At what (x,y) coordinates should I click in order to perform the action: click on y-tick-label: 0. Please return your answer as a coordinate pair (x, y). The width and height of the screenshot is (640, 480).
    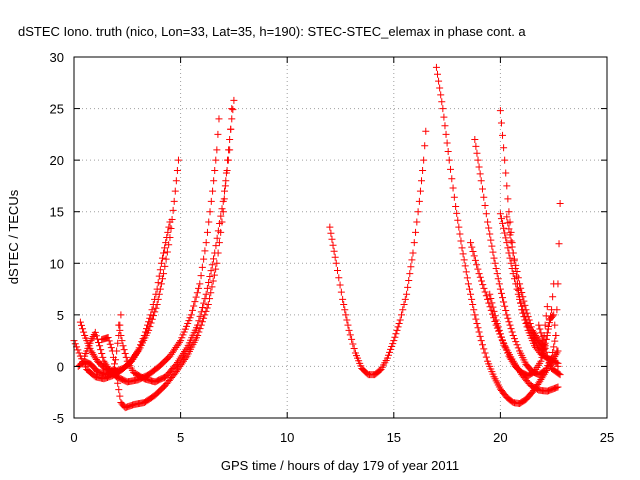
    Looking at the image, I should click on (60, 366).